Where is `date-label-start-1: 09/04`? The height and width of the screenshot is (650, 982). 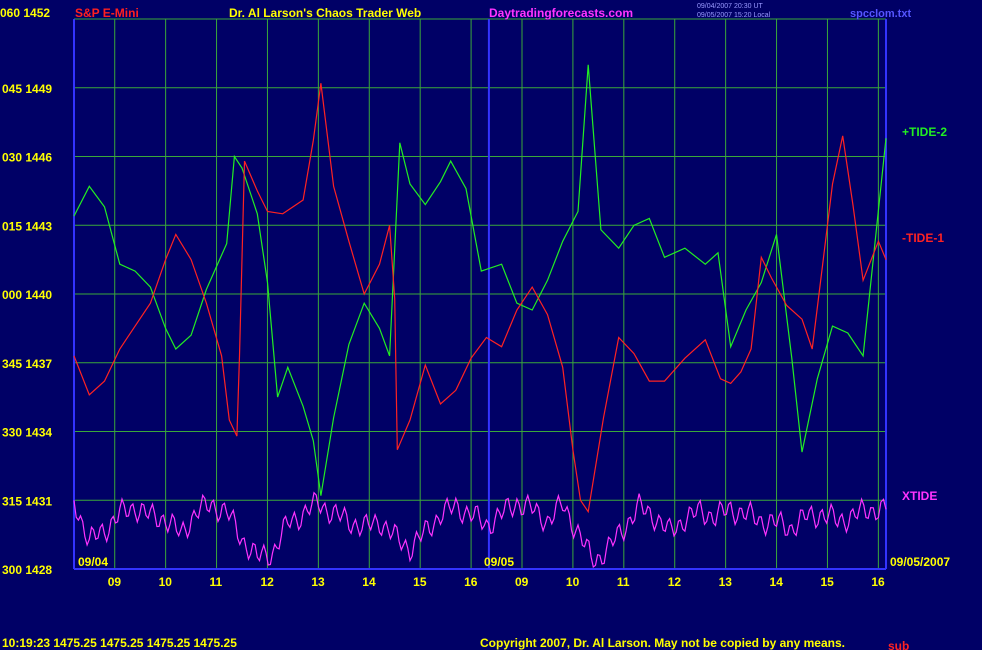 date-label-start-1: 09/04 is located at coordinates (93, 562).